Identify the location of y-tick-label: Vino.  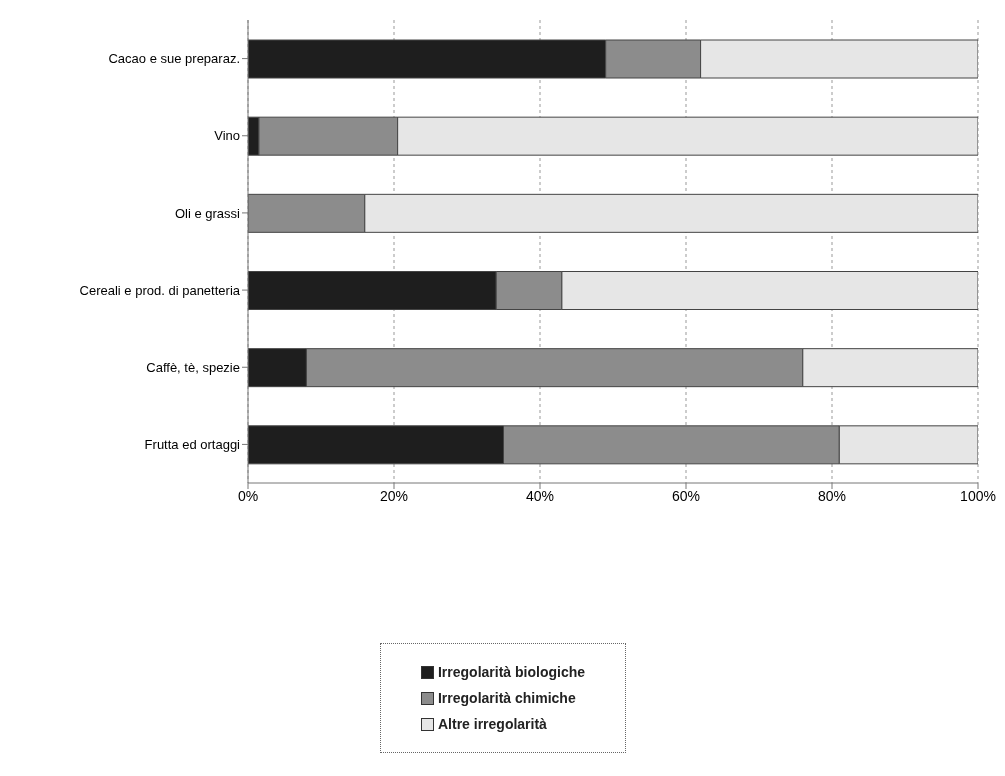
(227, 136).